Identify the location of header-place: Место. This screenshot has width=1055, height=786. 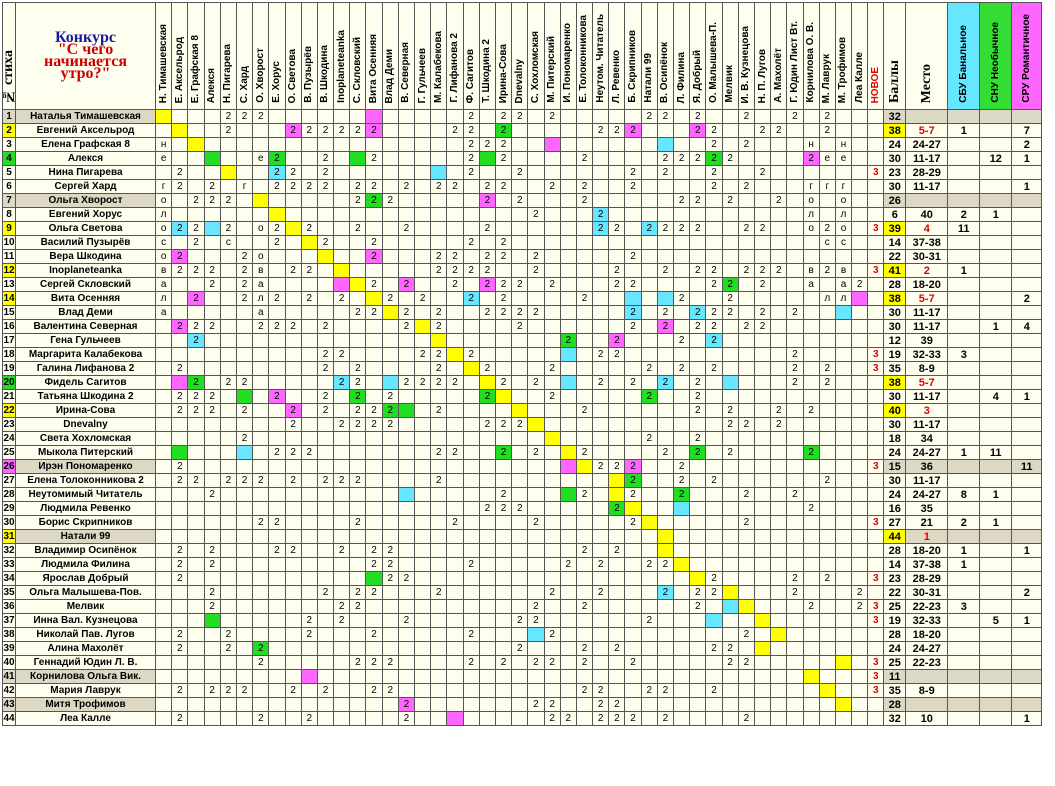
(927, 56).